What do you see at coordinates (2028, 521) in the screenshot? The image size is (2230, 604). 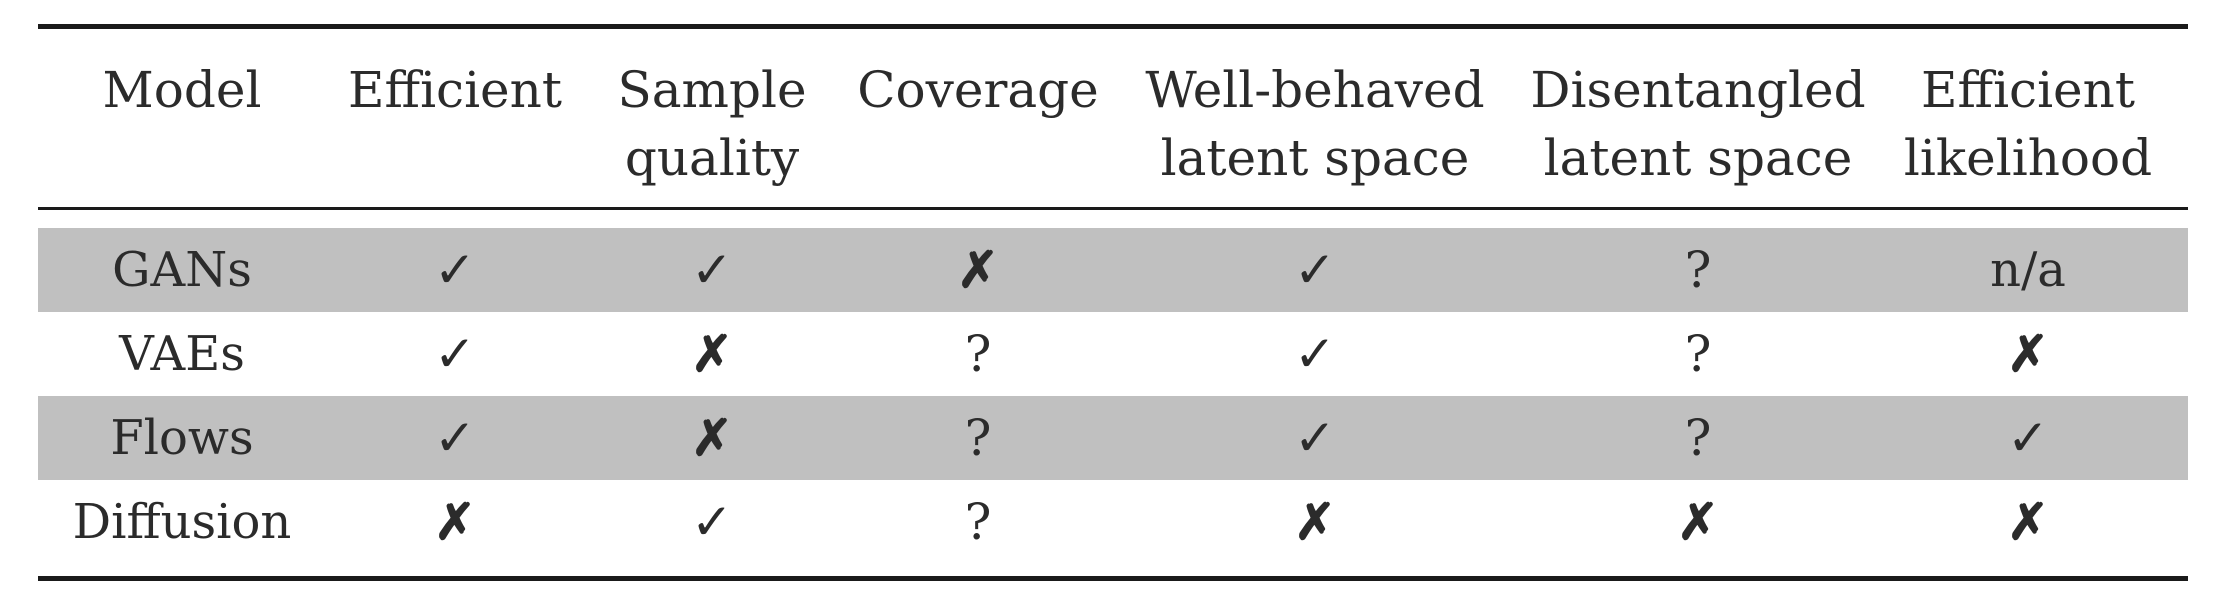 I see `cell-diffusion-efficient-likelihood: ✗` at bounding box center [2028, 521].